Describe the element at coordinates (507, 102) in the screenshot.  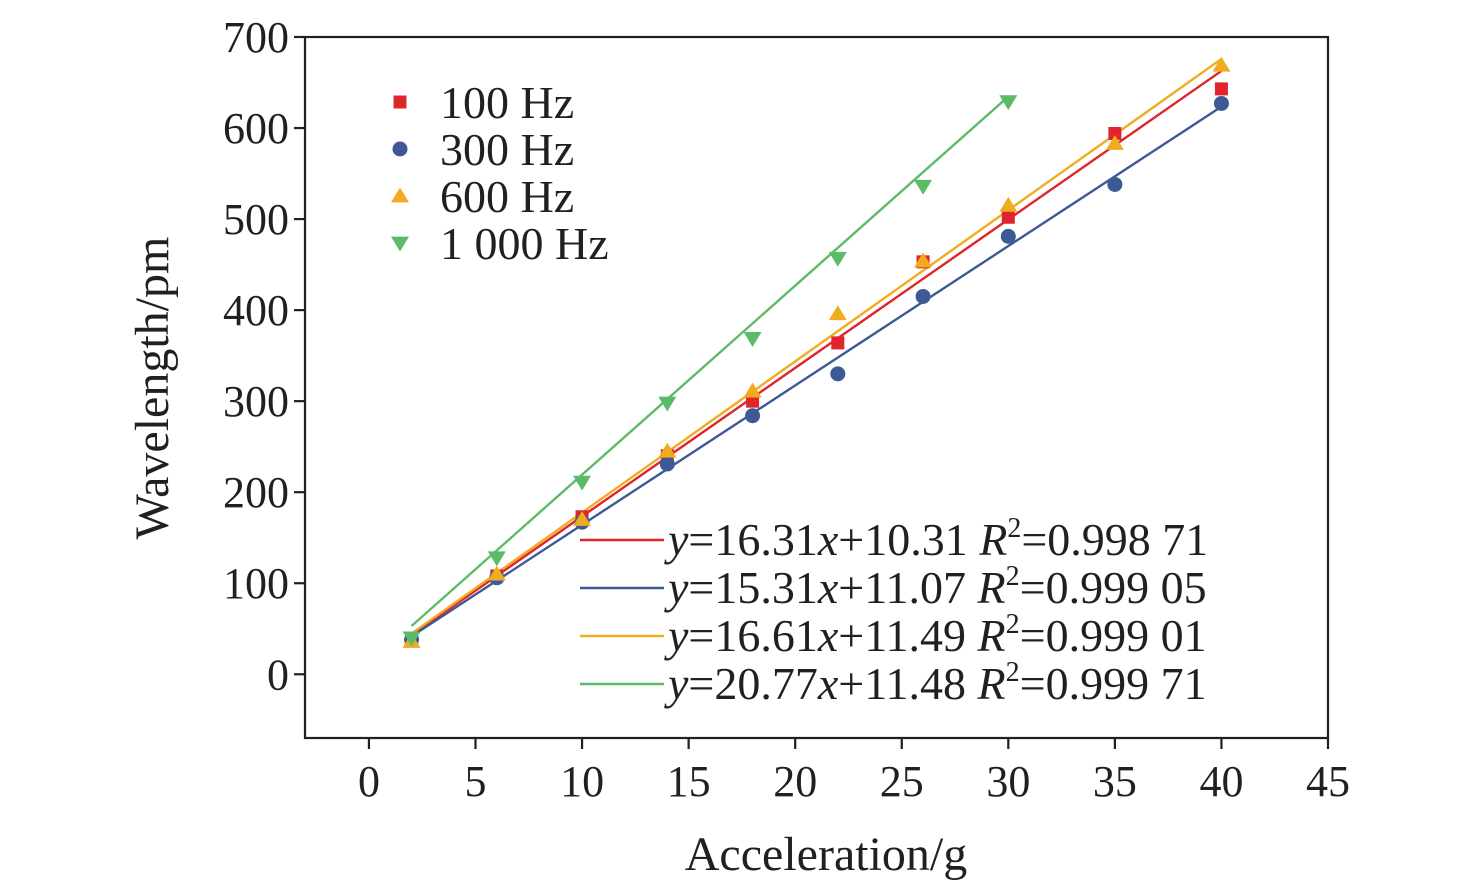
I see `legend-label-100-hz: 100 Hz` at that location.